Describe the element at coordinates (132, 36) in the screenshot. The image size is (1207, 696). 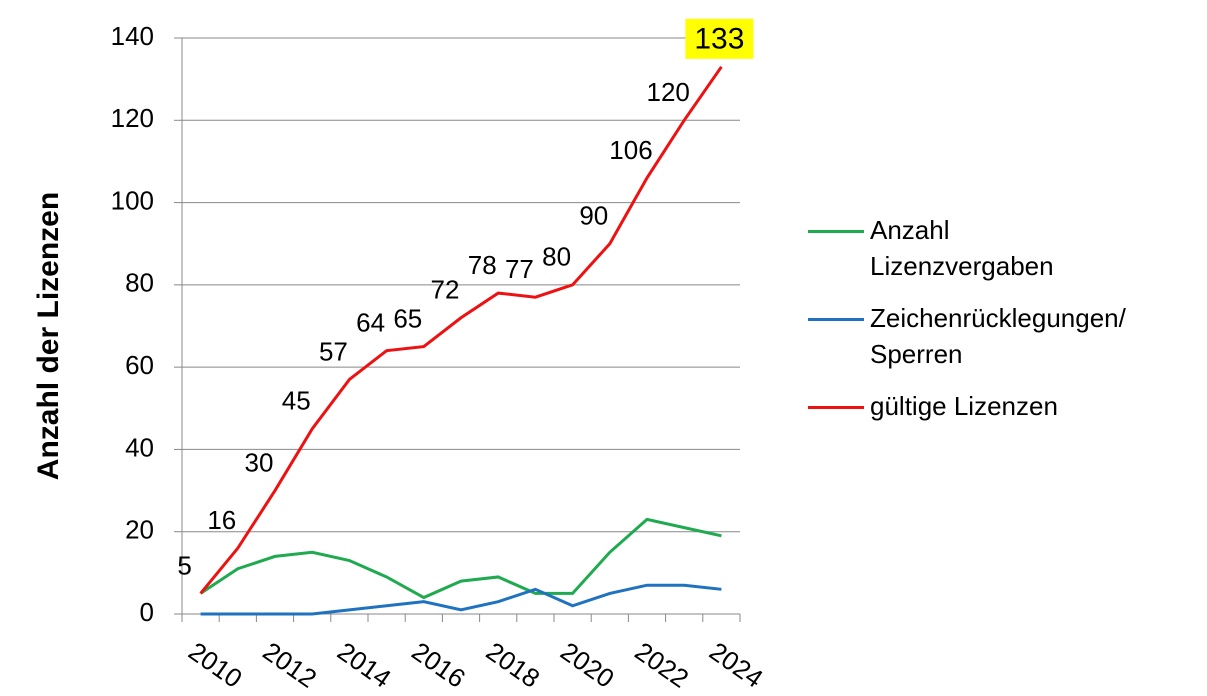
I see `y-tick-label: 140` at that location.